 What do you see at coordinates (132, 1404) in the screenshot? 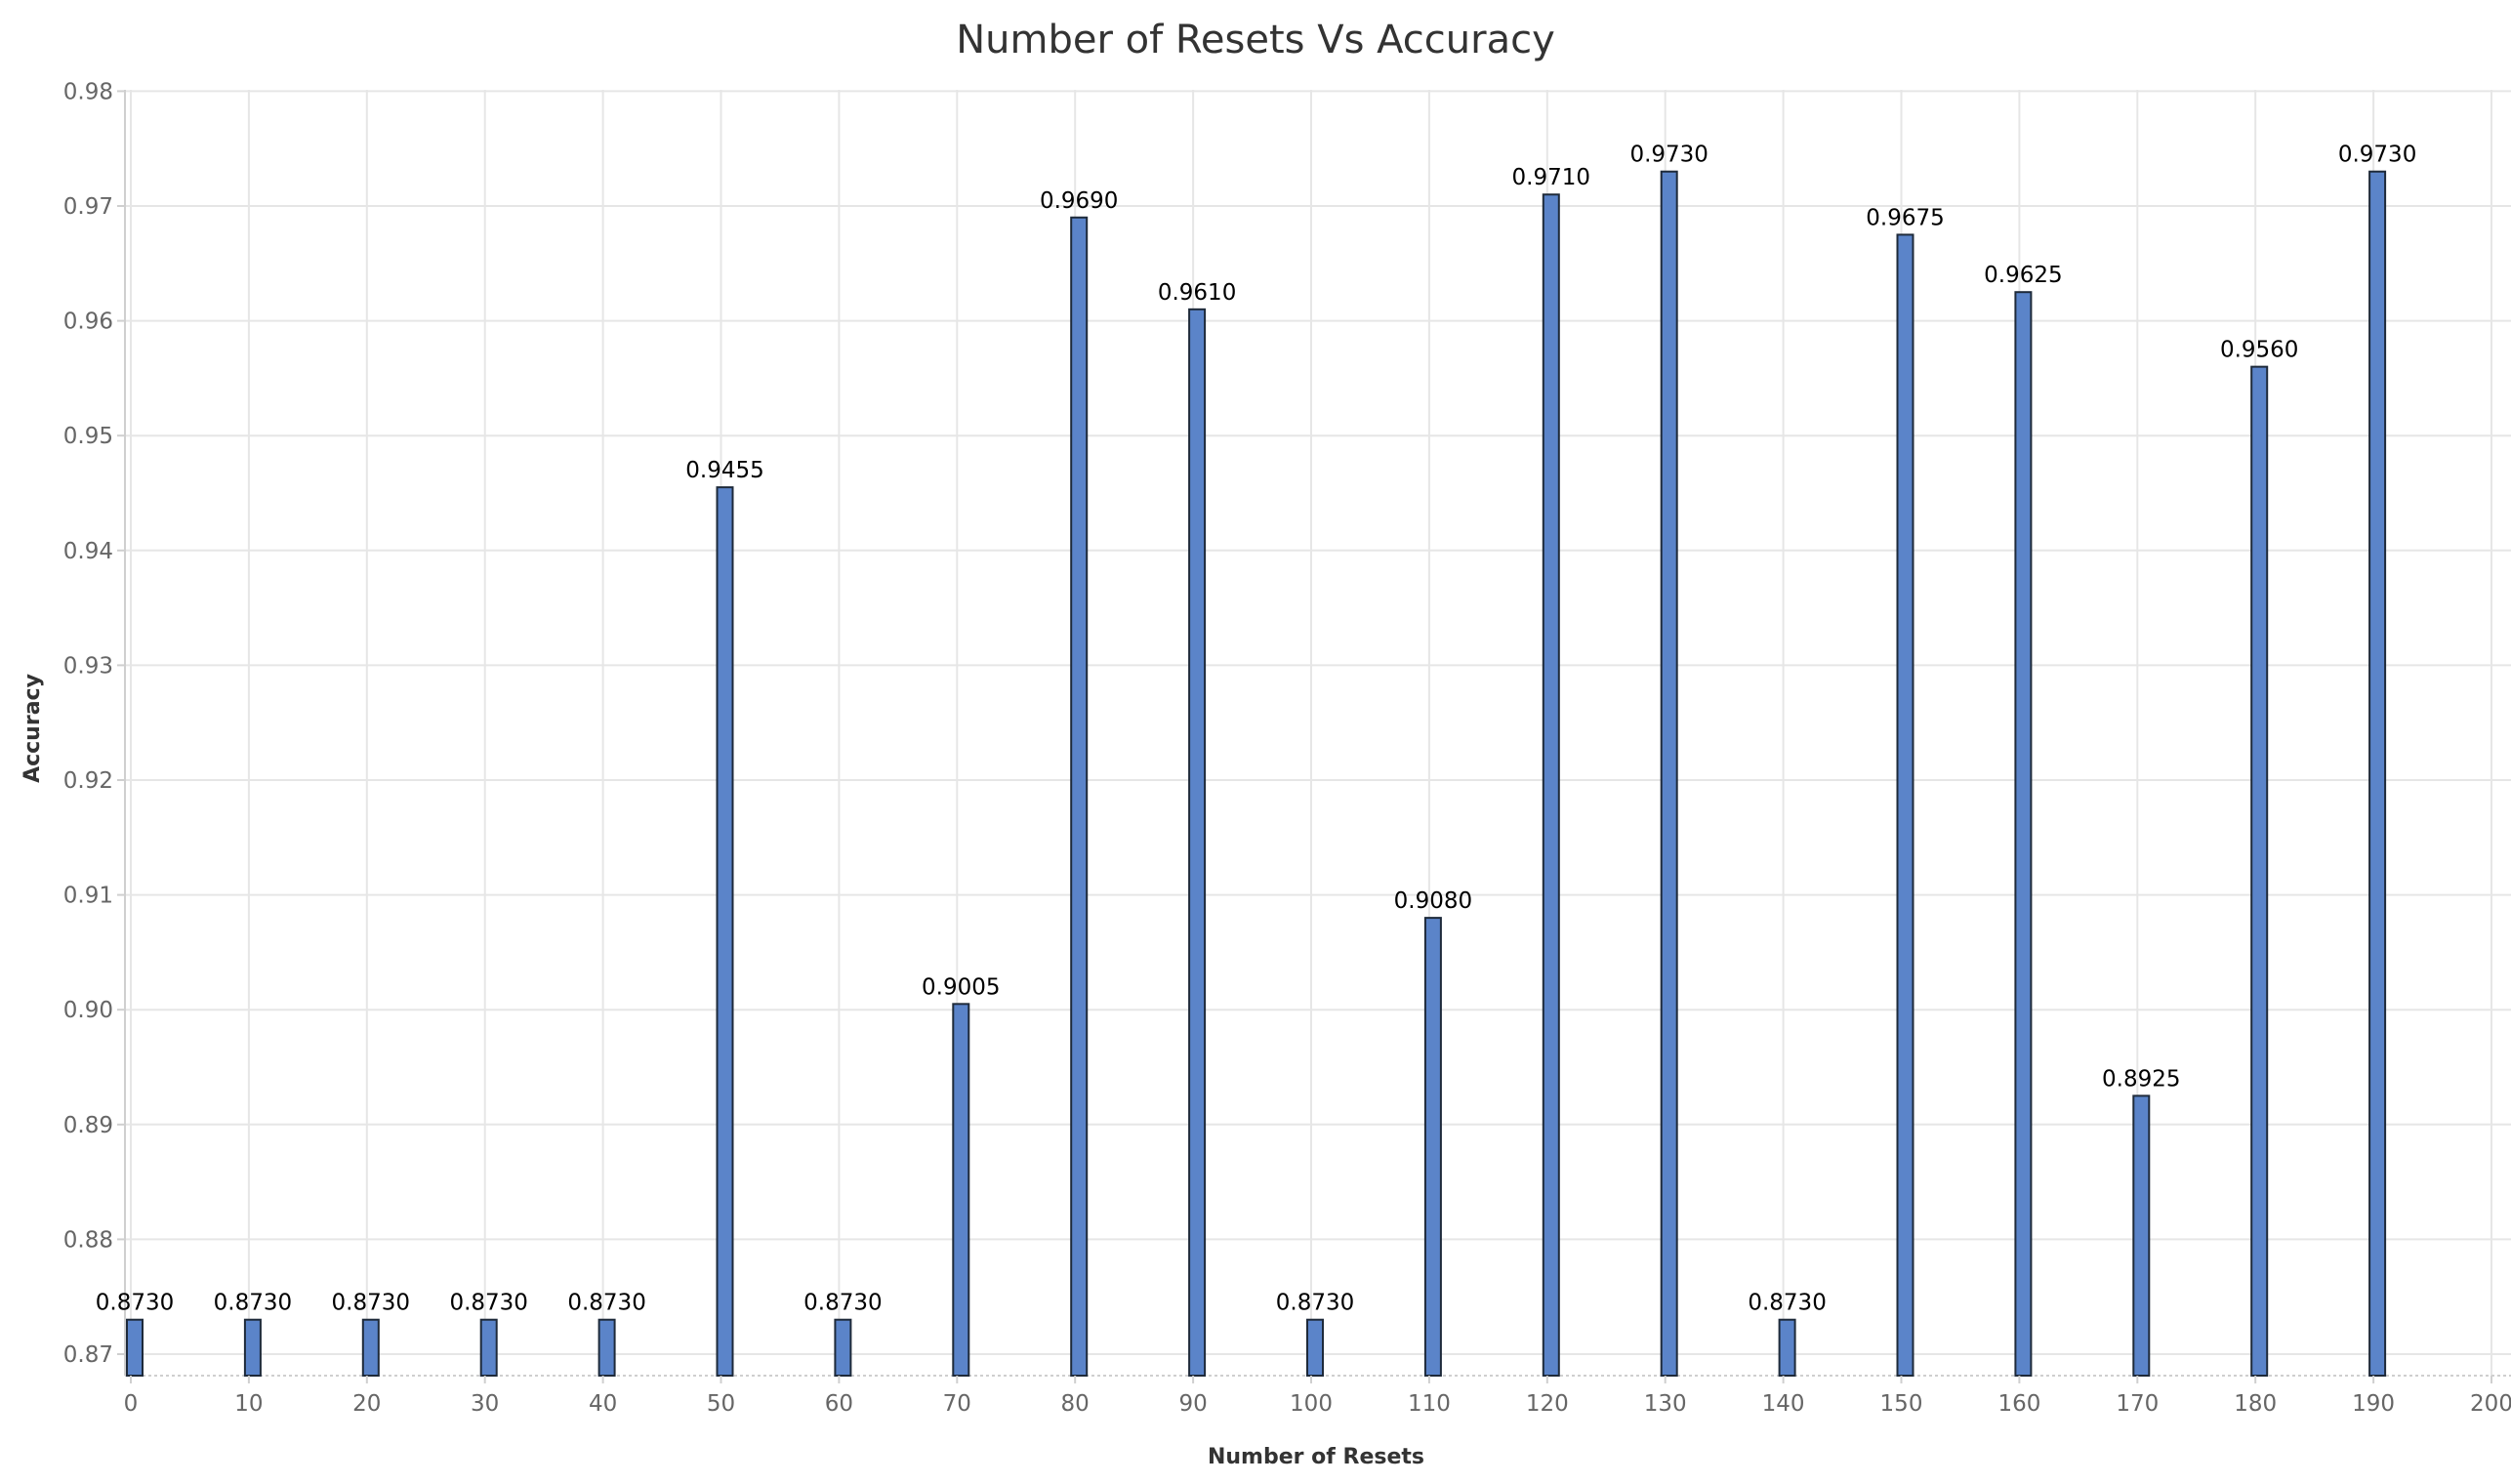
I see `x-tick-label: 0` at bounding box center [132, 1404].